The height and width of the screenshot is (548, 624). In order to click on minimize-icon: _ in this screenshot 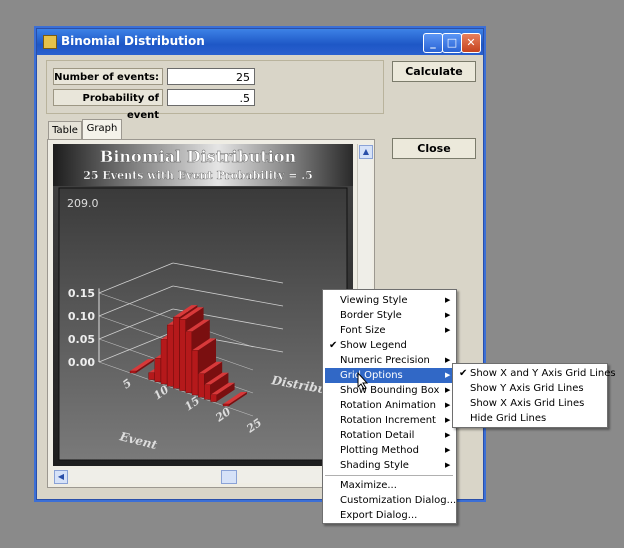, I will do `click(433, 43)`.